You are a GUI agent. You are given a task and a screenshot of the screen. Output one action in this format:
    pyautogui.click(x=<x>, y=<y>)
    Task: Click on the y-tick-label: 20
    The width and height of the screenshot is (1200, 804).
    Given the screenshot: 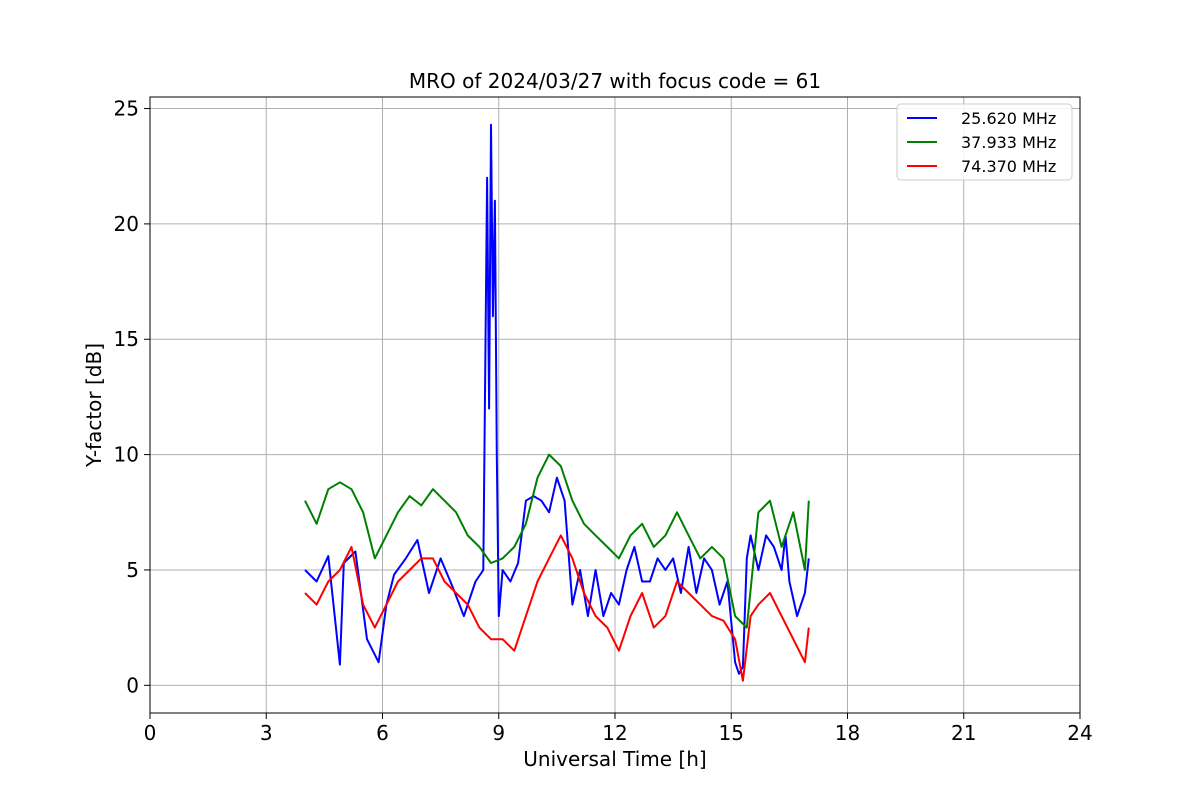 What is the action you would take?
    pyautogui.click(x=126, y=224)
    